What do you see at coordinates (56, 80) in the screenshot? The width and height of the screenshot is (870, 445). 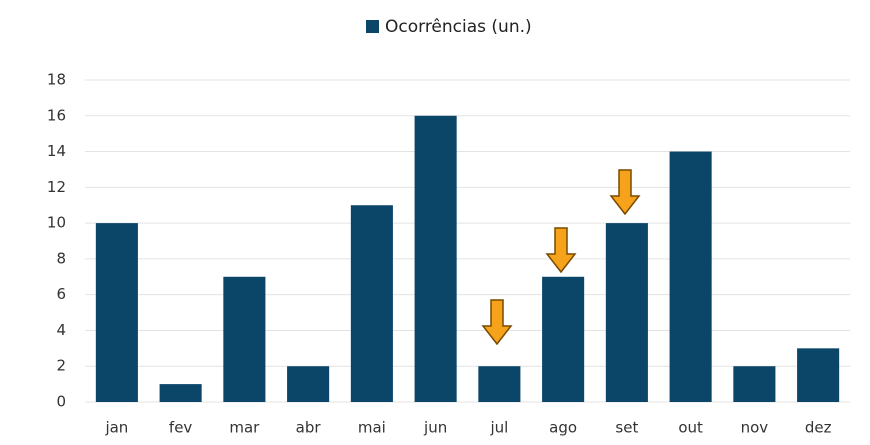 I see `y-tick-label: 18` at bounding box center [56, 80].